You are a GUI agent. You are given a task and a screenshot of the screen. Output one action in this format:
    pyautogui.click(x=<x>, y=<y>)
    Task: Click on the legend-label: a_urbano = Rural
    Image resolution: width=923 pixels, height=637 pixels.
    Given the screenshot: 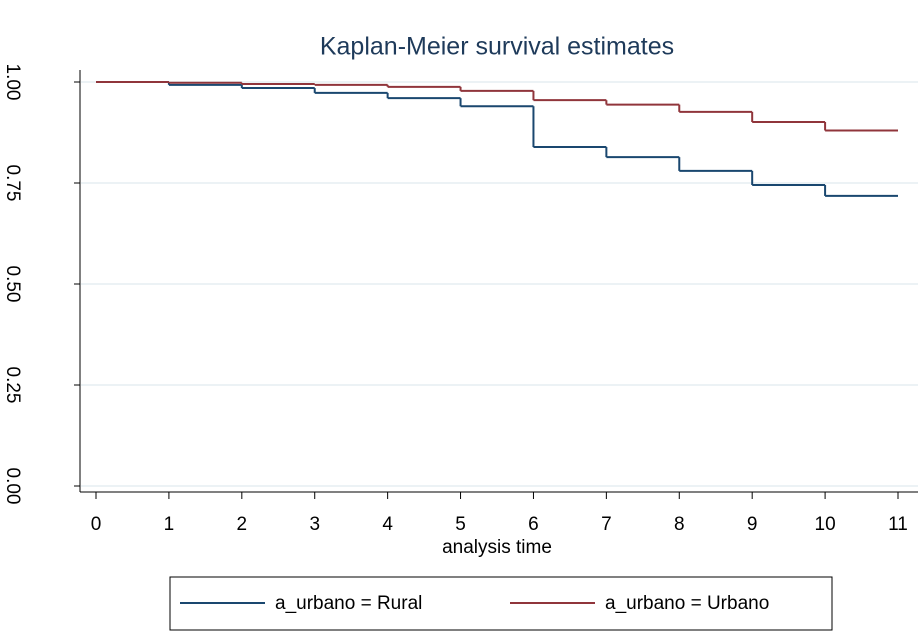 What is the action you would take?
    pyautogui.click(x=348, y=603)
    